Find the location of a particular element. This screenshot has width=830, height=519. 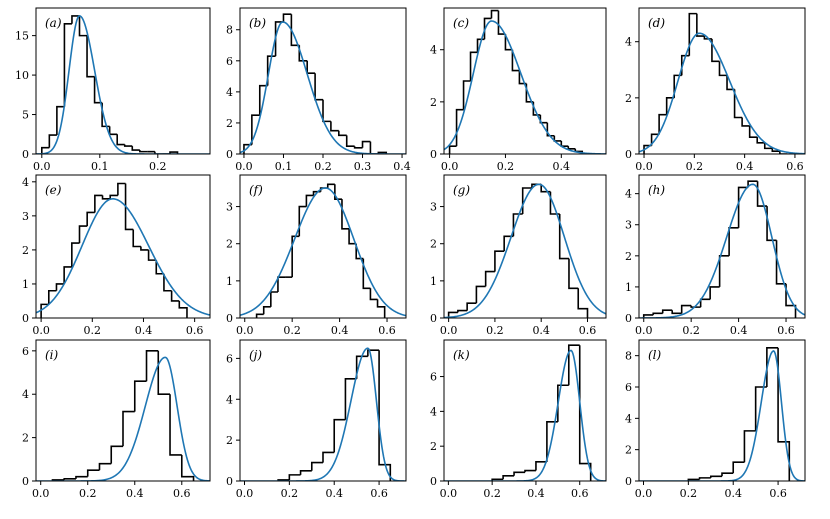

panel-h: 0.0 0.2 0.4 0.6 0 1 2 3 4 (h) is located at coordinates (715, 255).